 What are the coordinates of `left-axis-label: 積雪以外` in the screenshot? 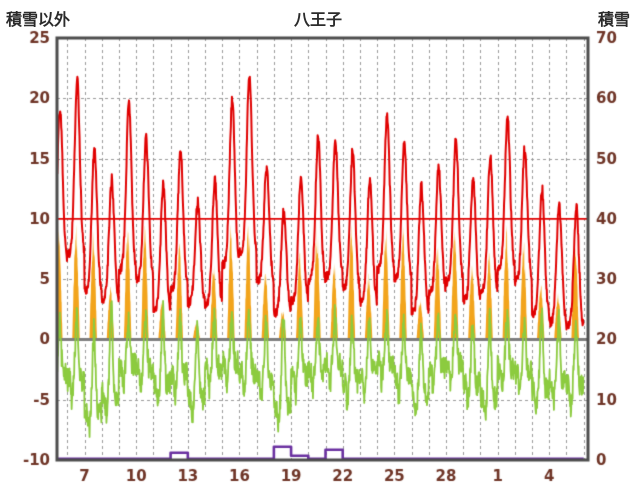 It's located at (38, 19).